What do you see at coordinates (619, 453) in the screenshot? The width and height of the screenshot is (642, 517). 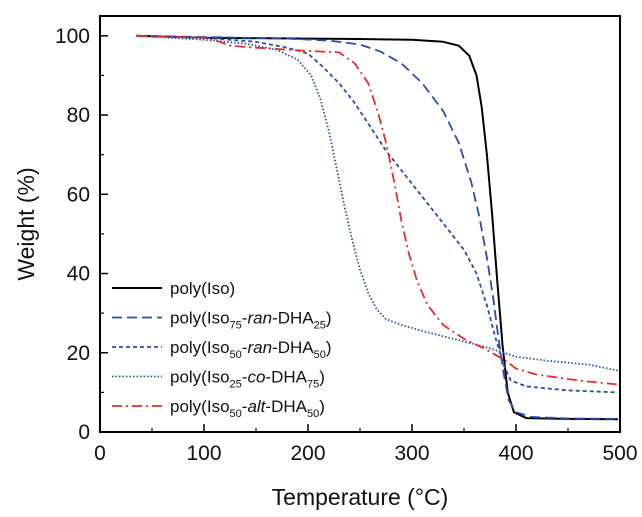 I see `x-tick-label: 500` at bounding box center [619, 453].